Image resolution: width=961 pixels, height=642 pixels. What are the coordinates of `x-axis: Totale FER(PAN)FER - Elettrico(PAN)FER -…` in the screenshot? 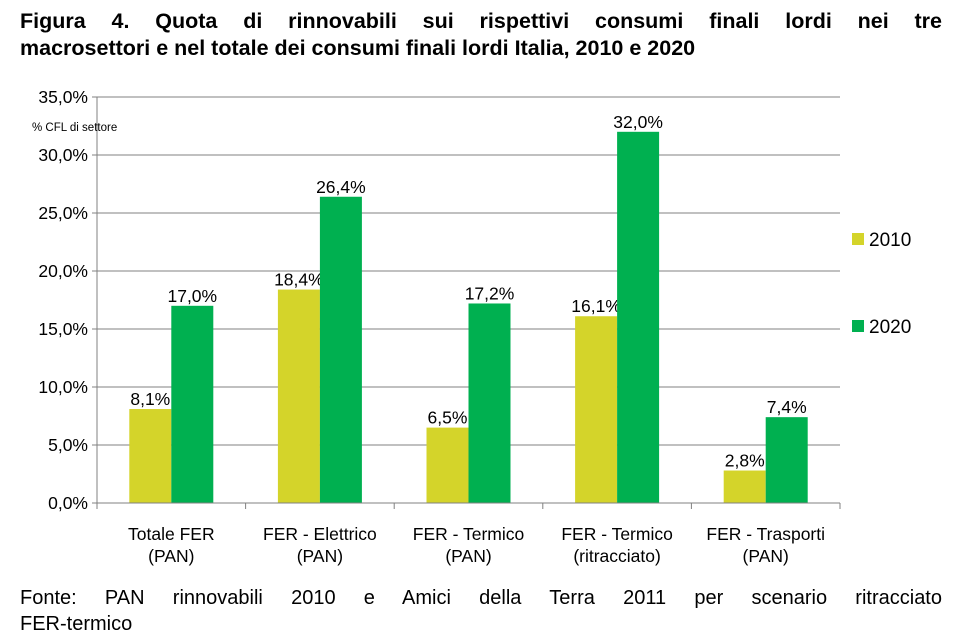 It's located at (468, 534).